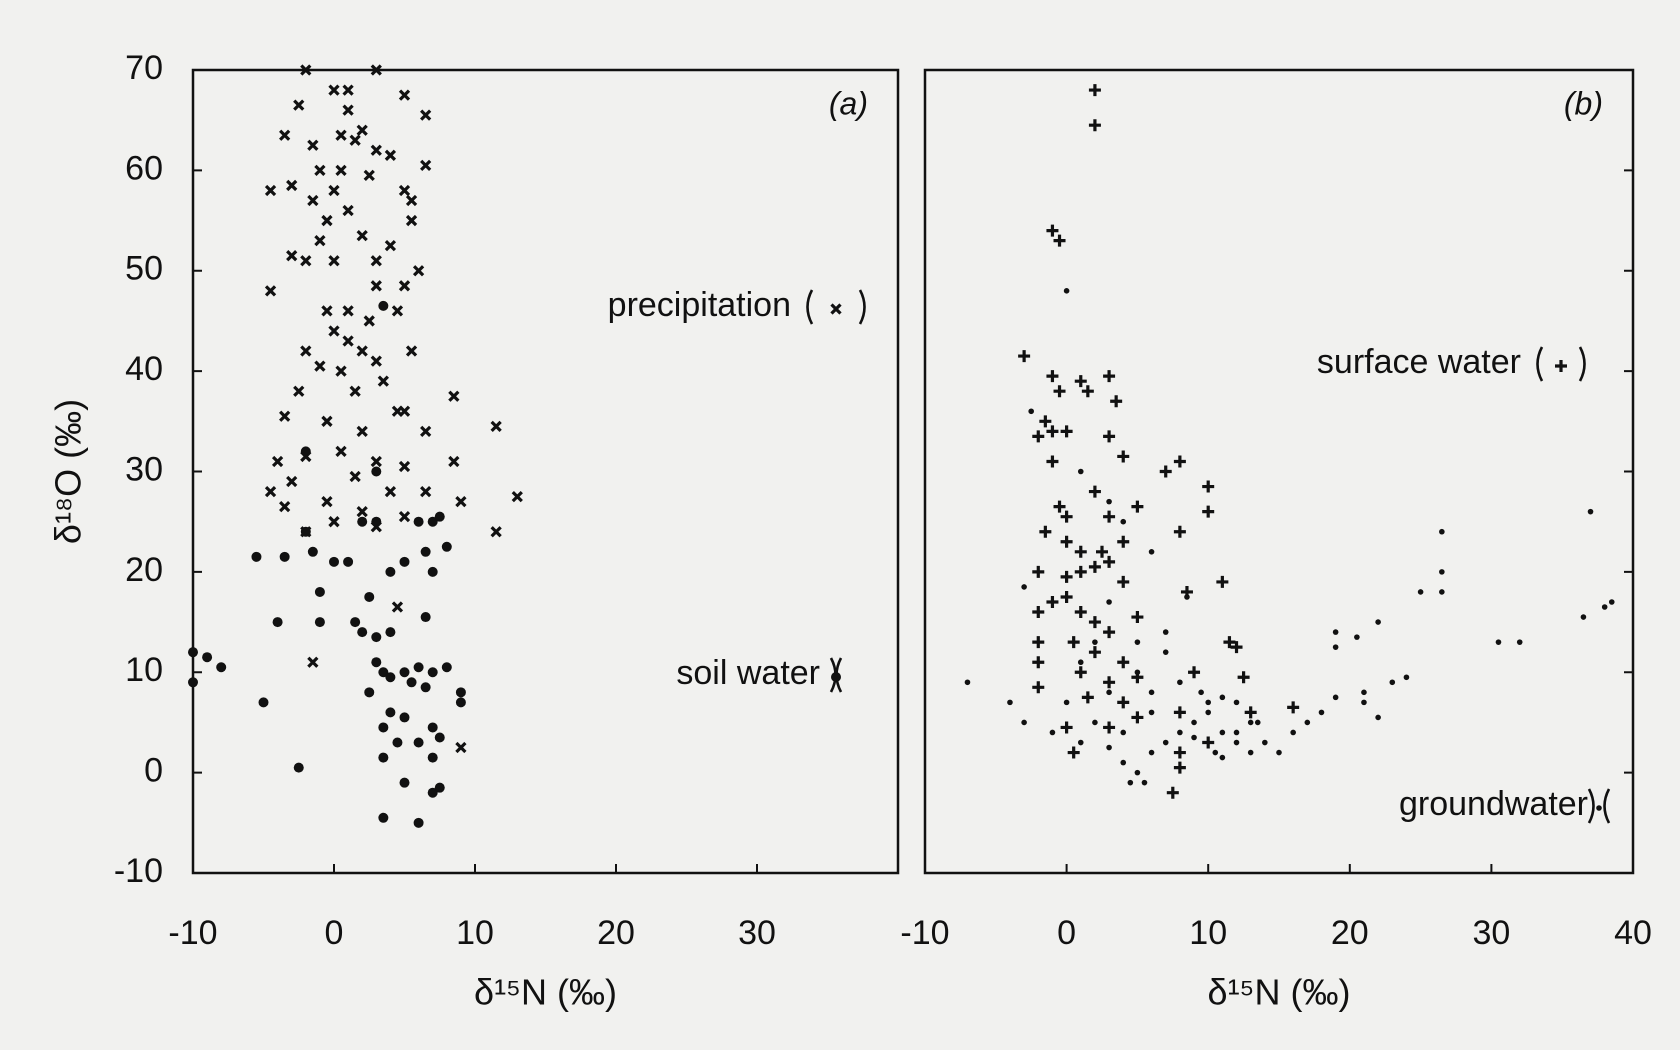  I want to click on y-tick-label: 30, so click(144, 469).